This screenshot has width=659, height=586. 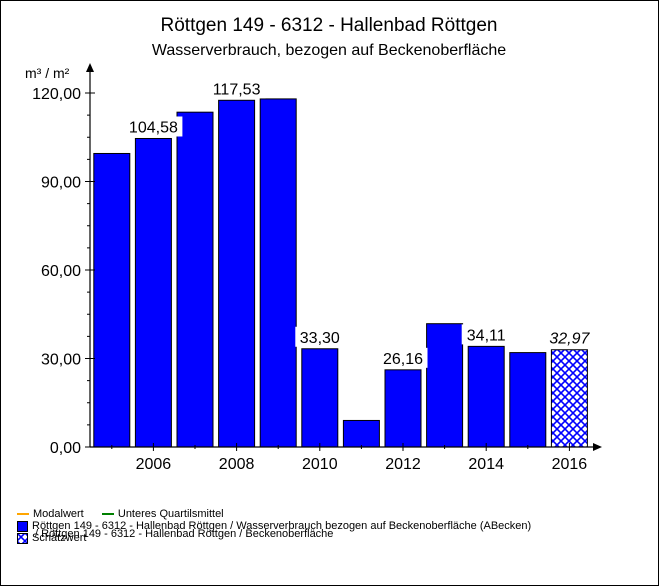 I want to click on y-tick-label: 120,00, so click(x=56, y=94).